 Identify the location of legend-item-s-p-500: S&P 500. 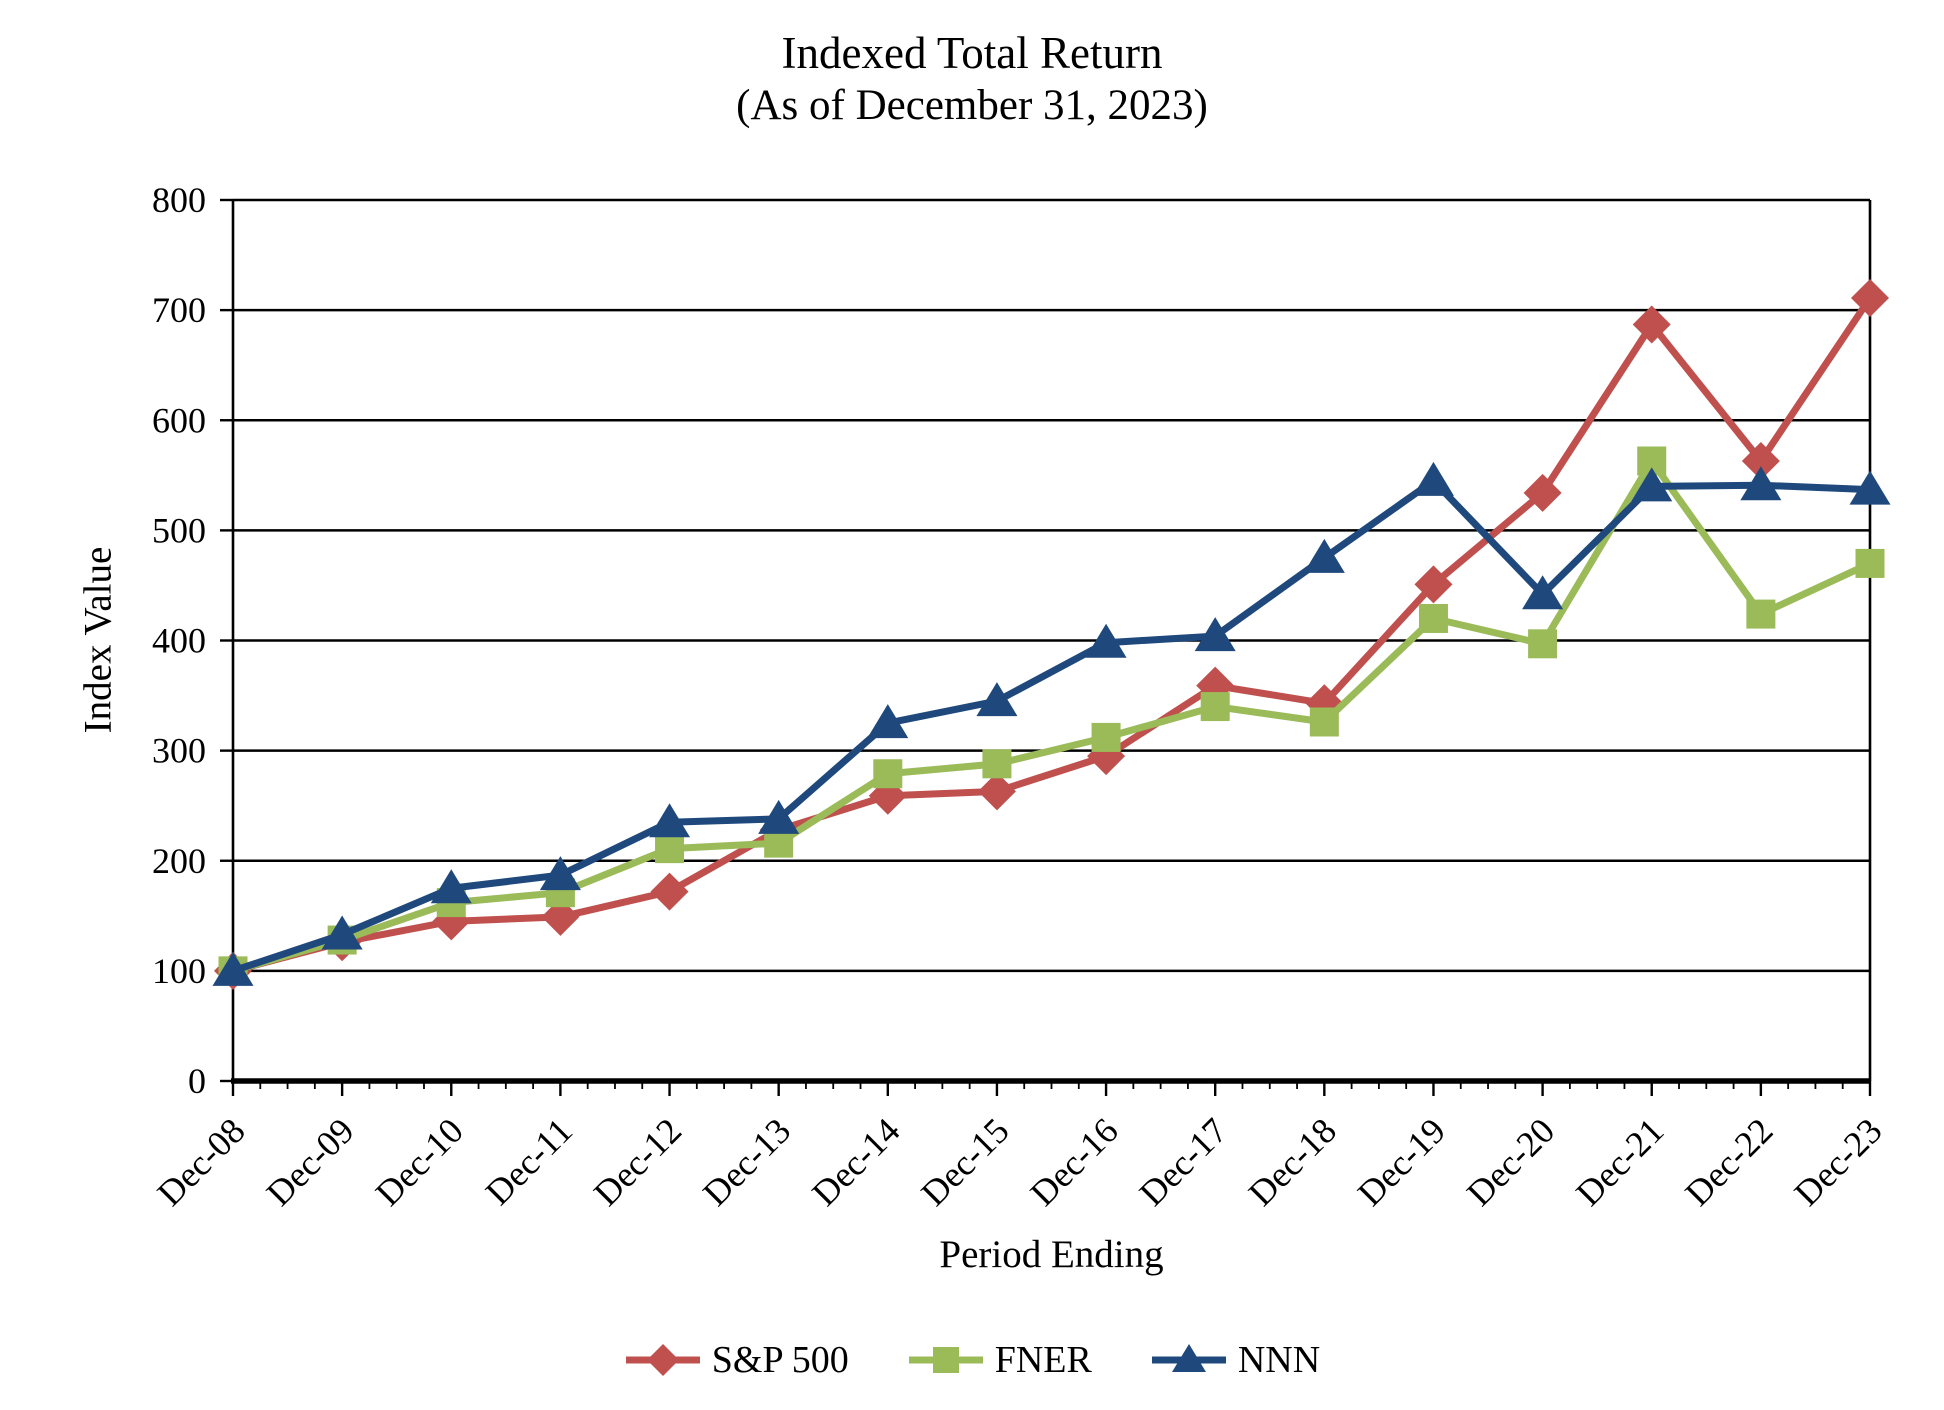
(736, 1360).